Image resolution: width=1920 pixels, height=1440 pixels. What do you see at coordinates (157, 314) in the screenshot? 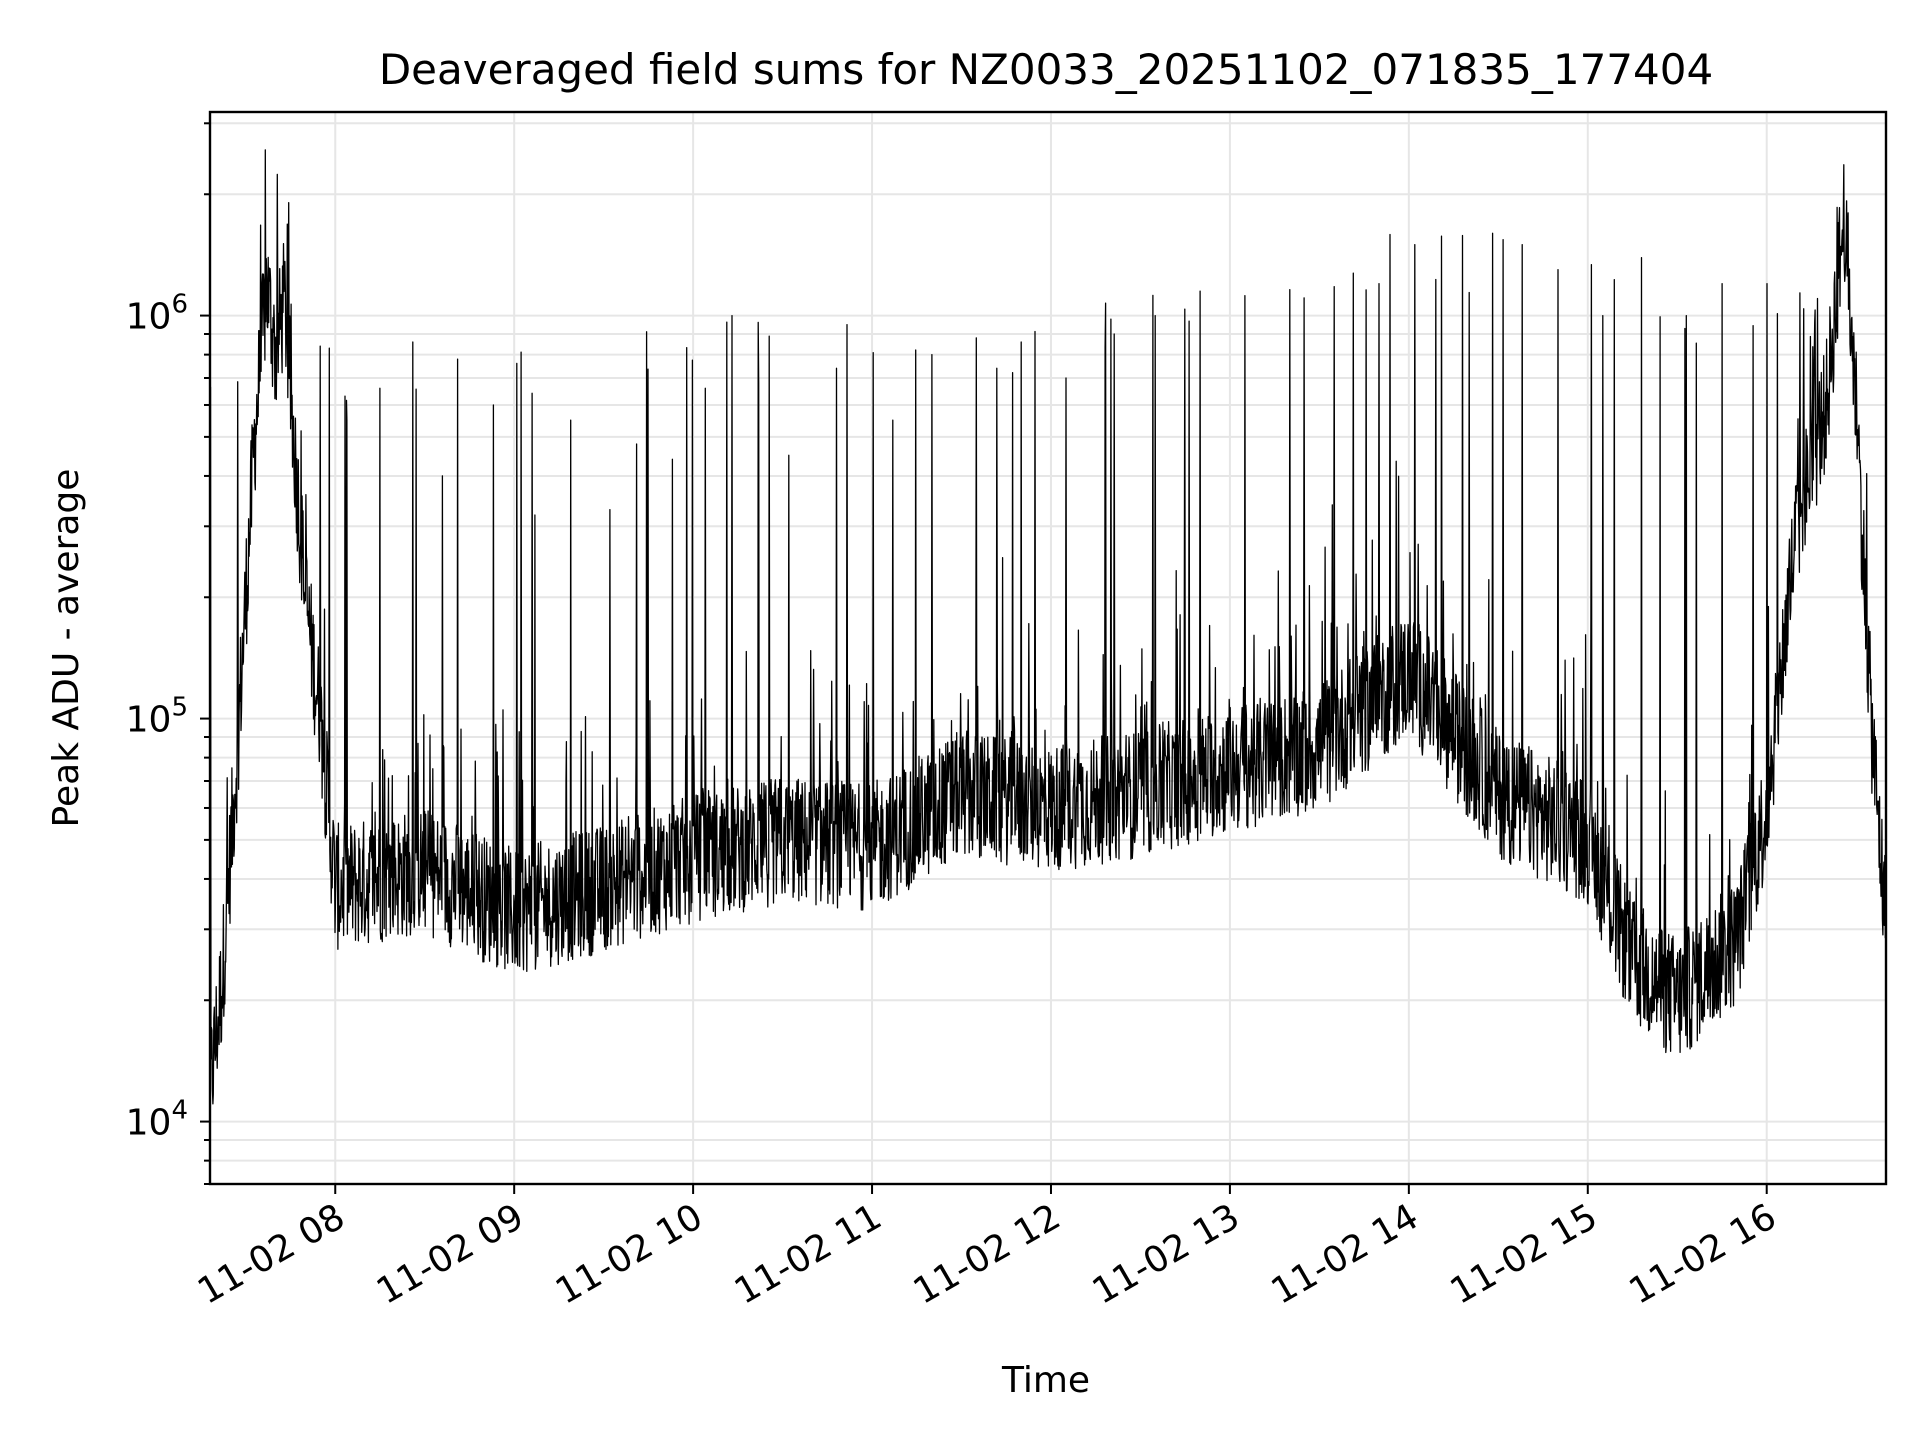
I see `y-tick-label: 10⁶` at bounding box center [157, 314].